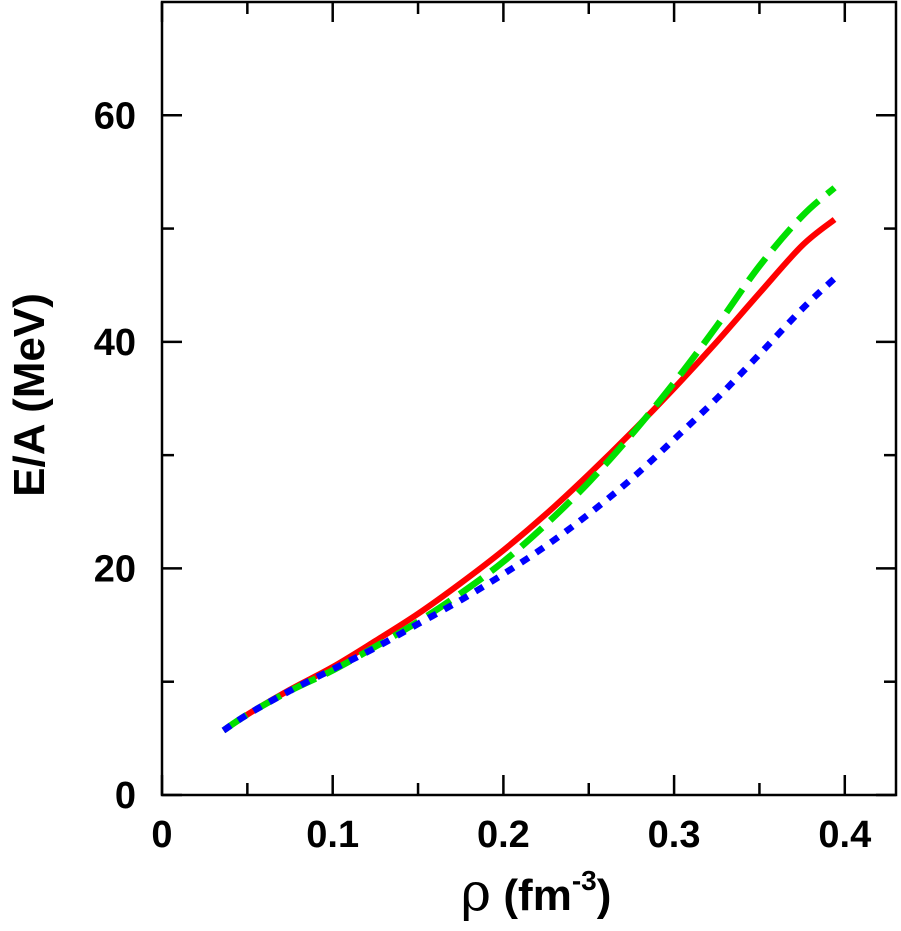  I want to click on x-tick-label: 0.2, so click(503, 835).